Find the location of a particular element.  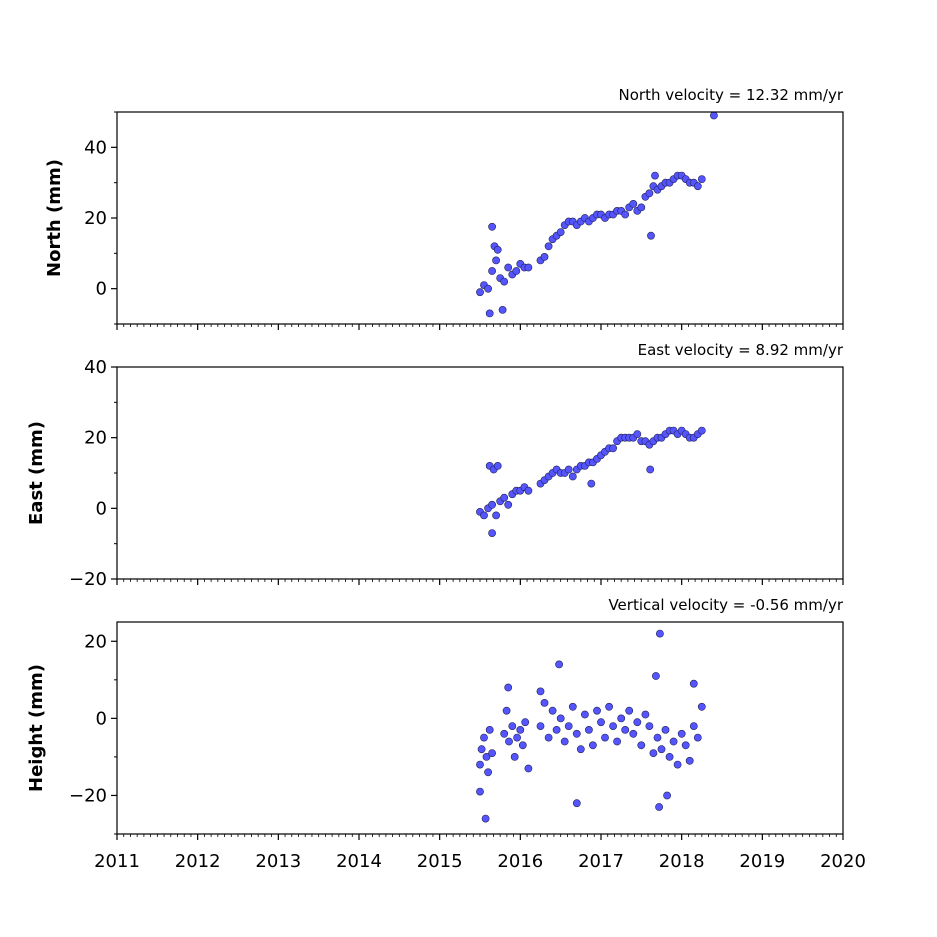

north-ytick-label: 20 is located at coordinates (95, 218).